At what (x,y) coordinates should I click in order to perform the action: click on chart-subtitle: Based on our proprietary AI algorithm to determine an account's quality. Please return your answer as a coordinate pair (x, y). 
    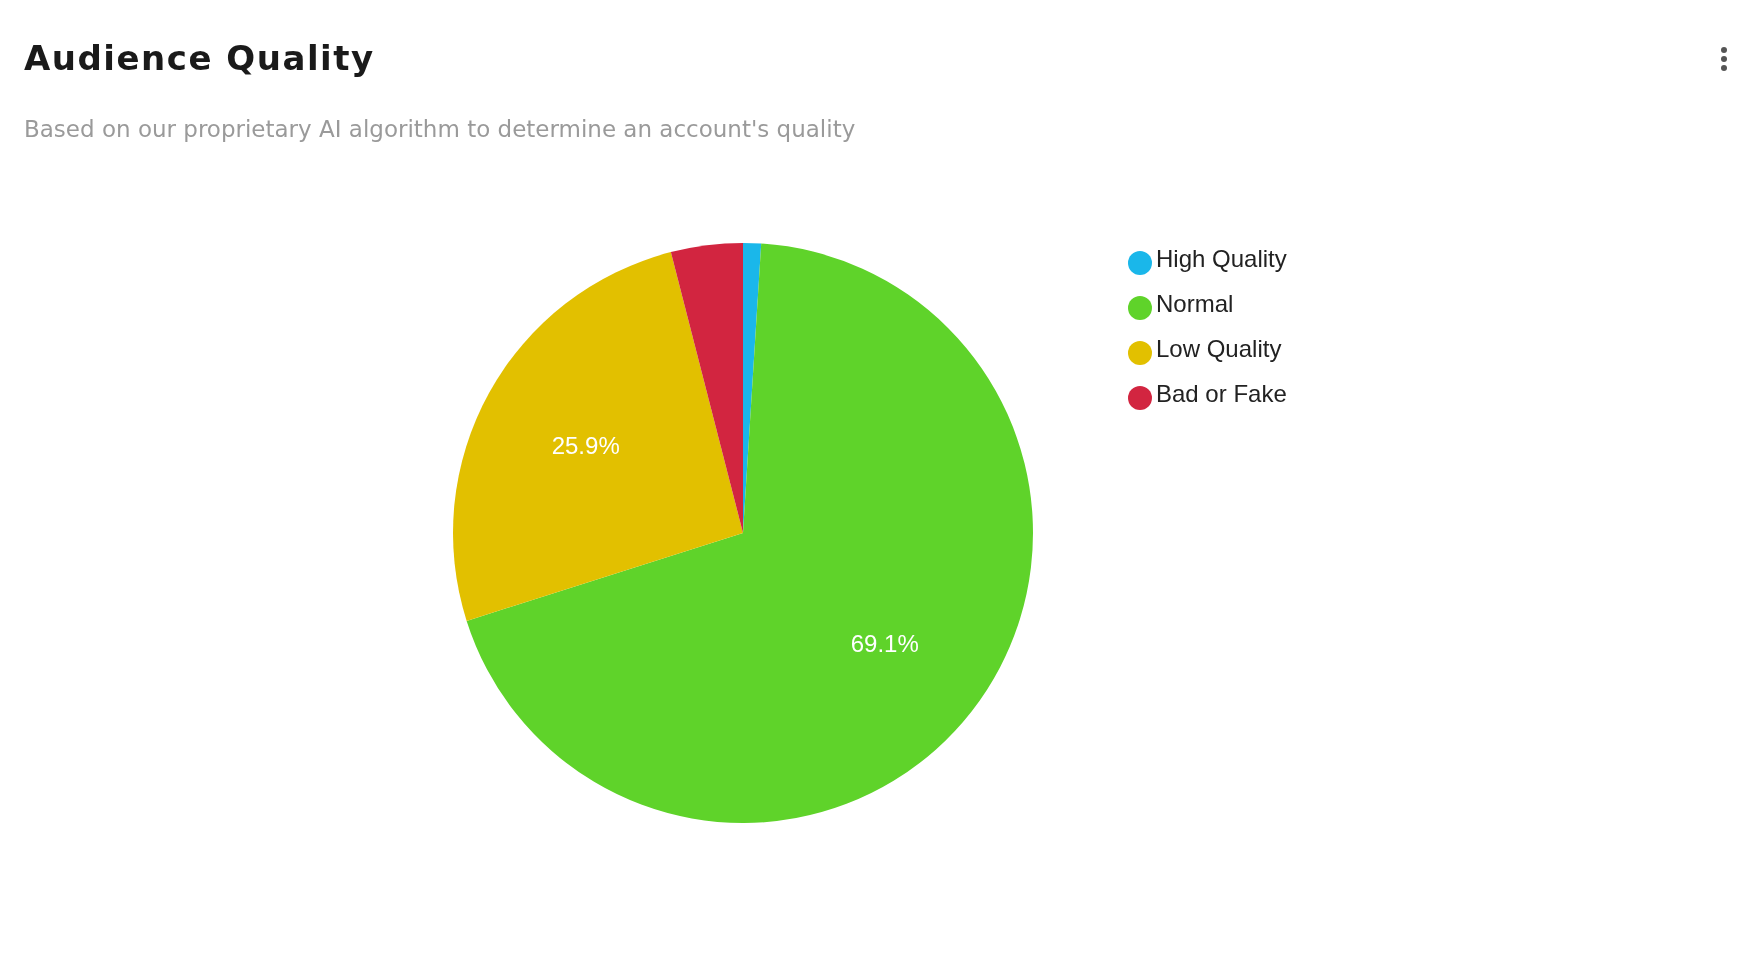
    Looking at the image, I should click on (440, 129).